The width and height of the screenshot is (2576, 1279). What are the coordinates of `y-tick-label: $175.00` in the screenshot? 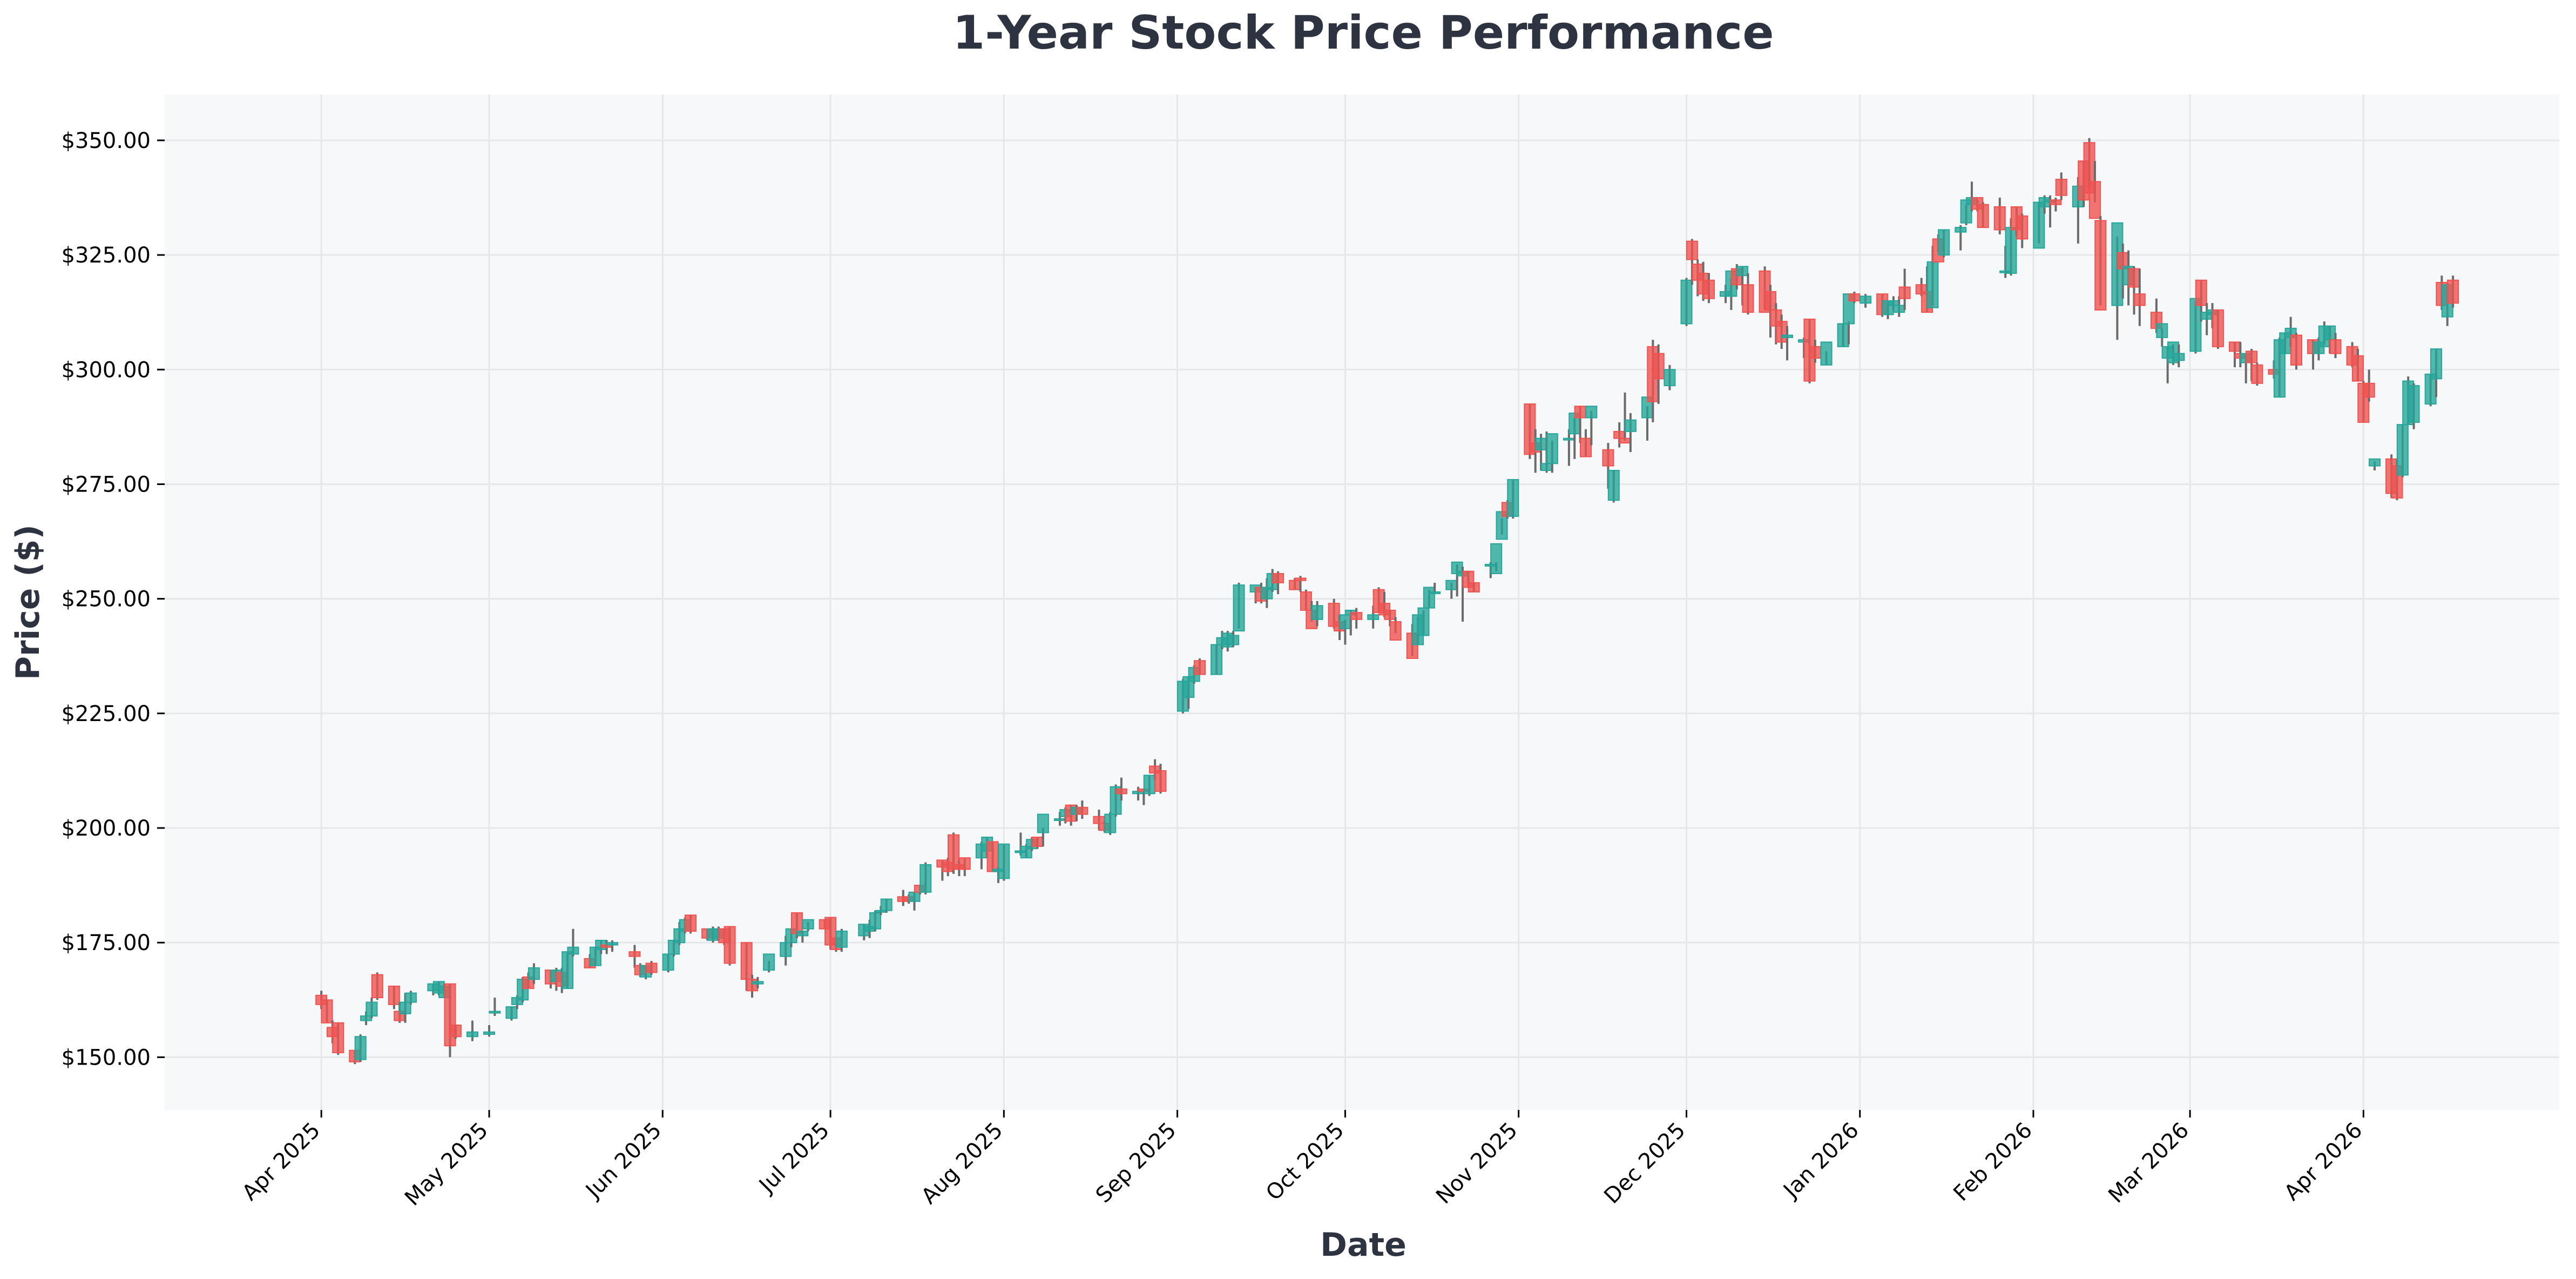 It's located at (107, 943).